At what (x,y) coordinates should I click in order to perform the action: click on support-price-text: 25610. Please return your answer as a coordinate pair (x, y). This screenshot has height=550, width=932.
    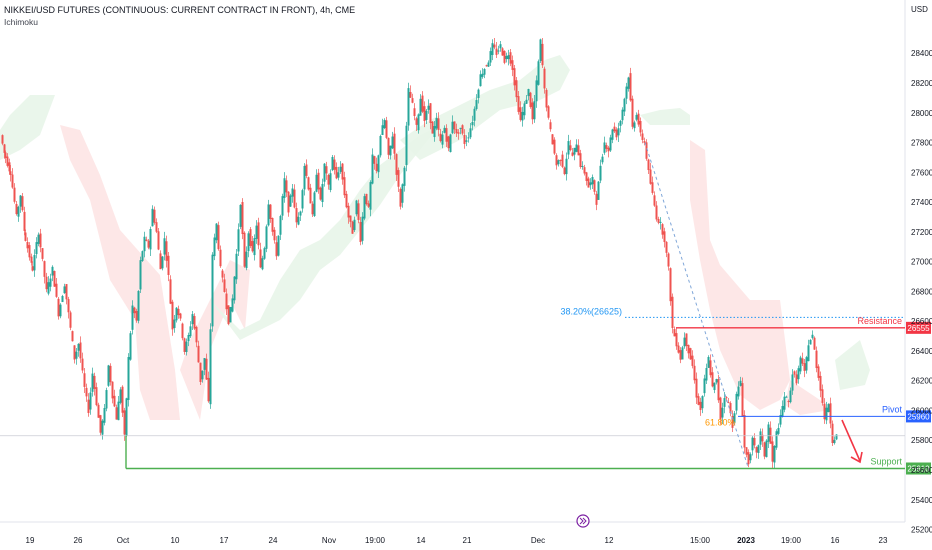
    Looking at the image, I should click on (918, 469).